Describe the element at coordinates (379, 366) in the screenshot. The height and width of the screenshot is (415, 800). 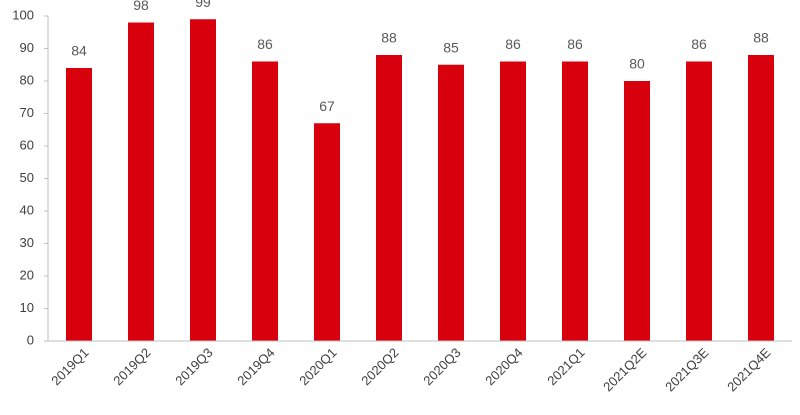
I see `x-tick-label: 2020Q2` at that location.